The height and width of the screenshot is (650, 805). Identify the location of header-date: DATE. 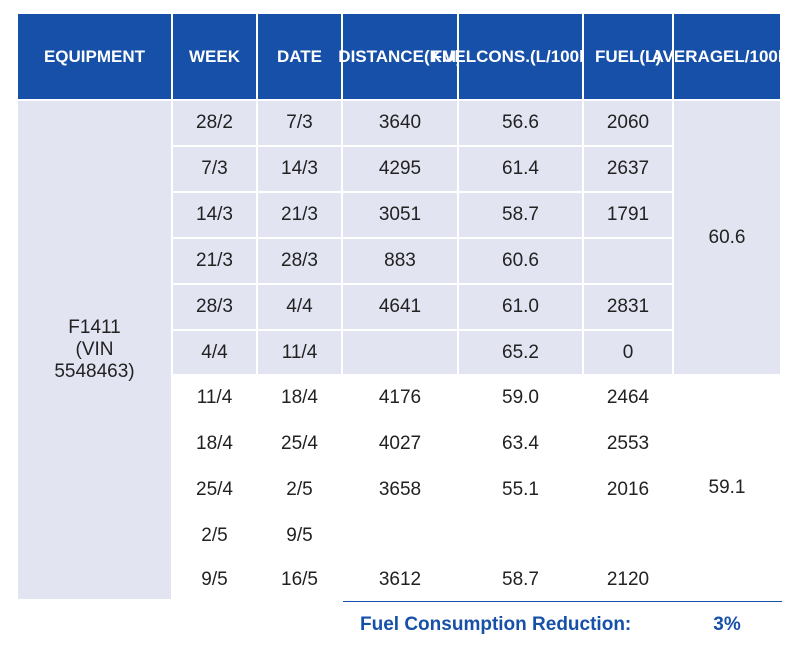
(299, 56).